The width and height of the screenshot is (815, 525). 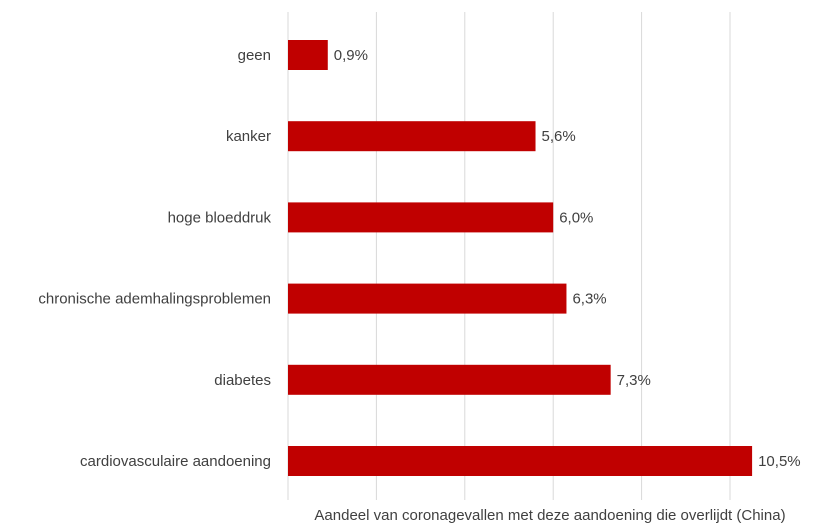 I want to click on category-label: kanker, so click(x=248, y=136).